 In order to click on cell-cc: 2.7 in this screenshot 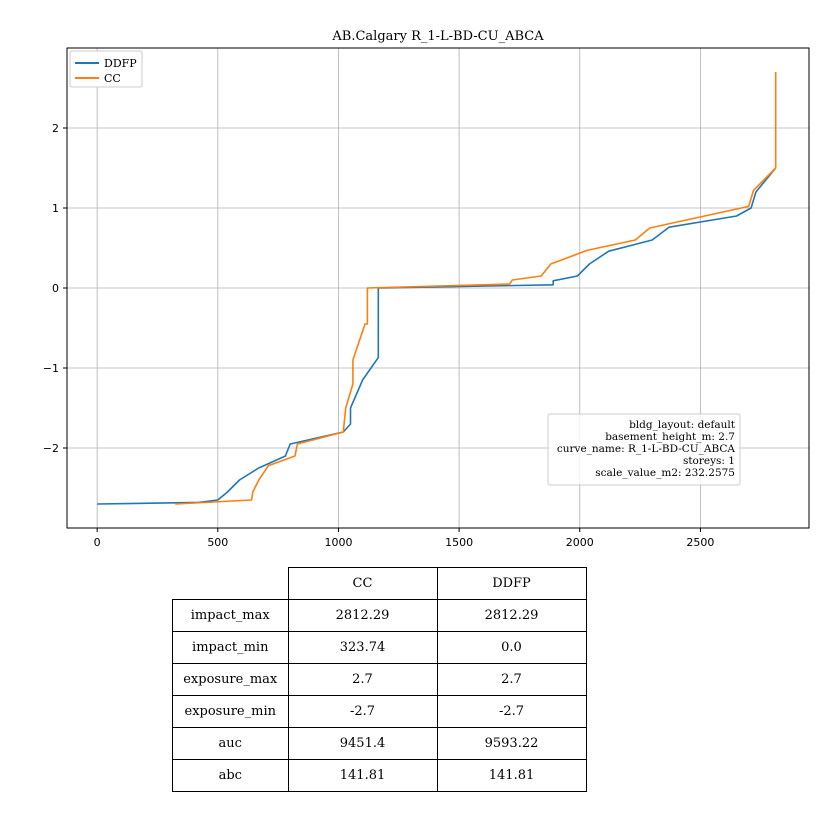, I will do `click(362, 679)`.